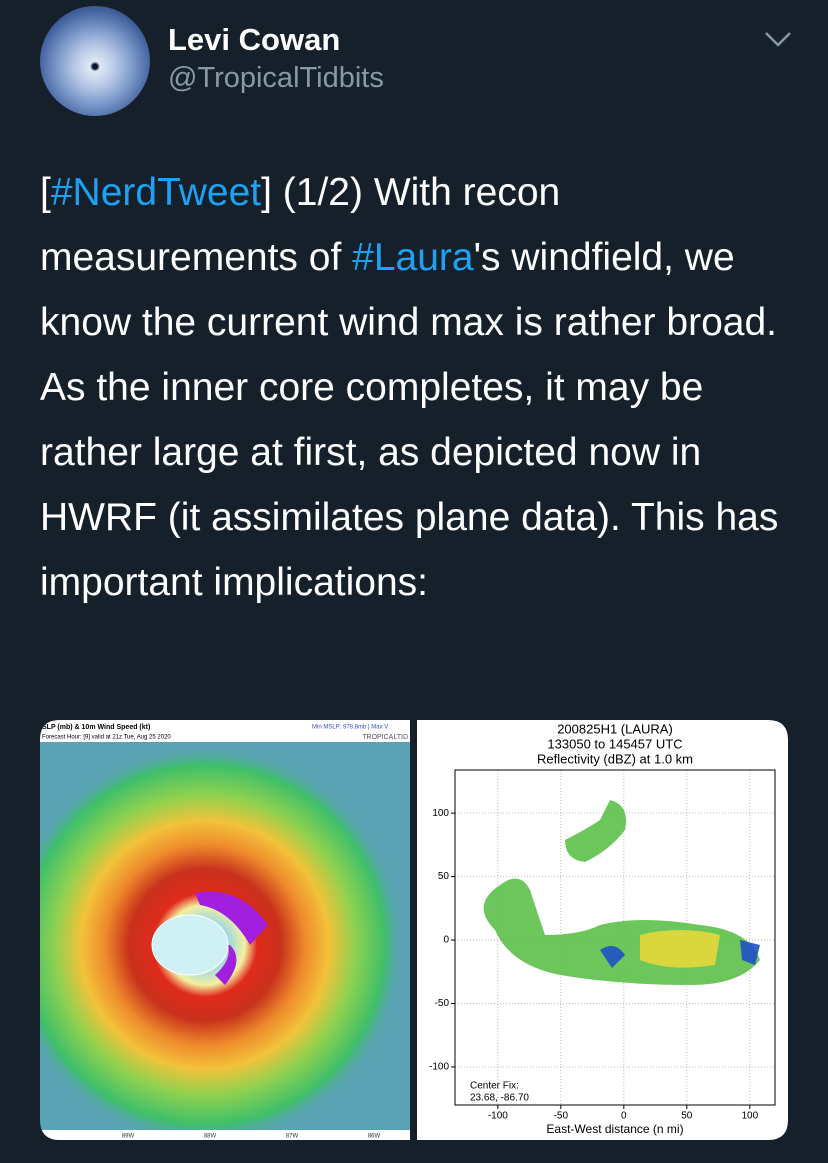 This screenshot has height=1163, width=828. Describe the element at coordinates (439, 1067) in the screenshot. I see `y-tick-label: -100` at that location.